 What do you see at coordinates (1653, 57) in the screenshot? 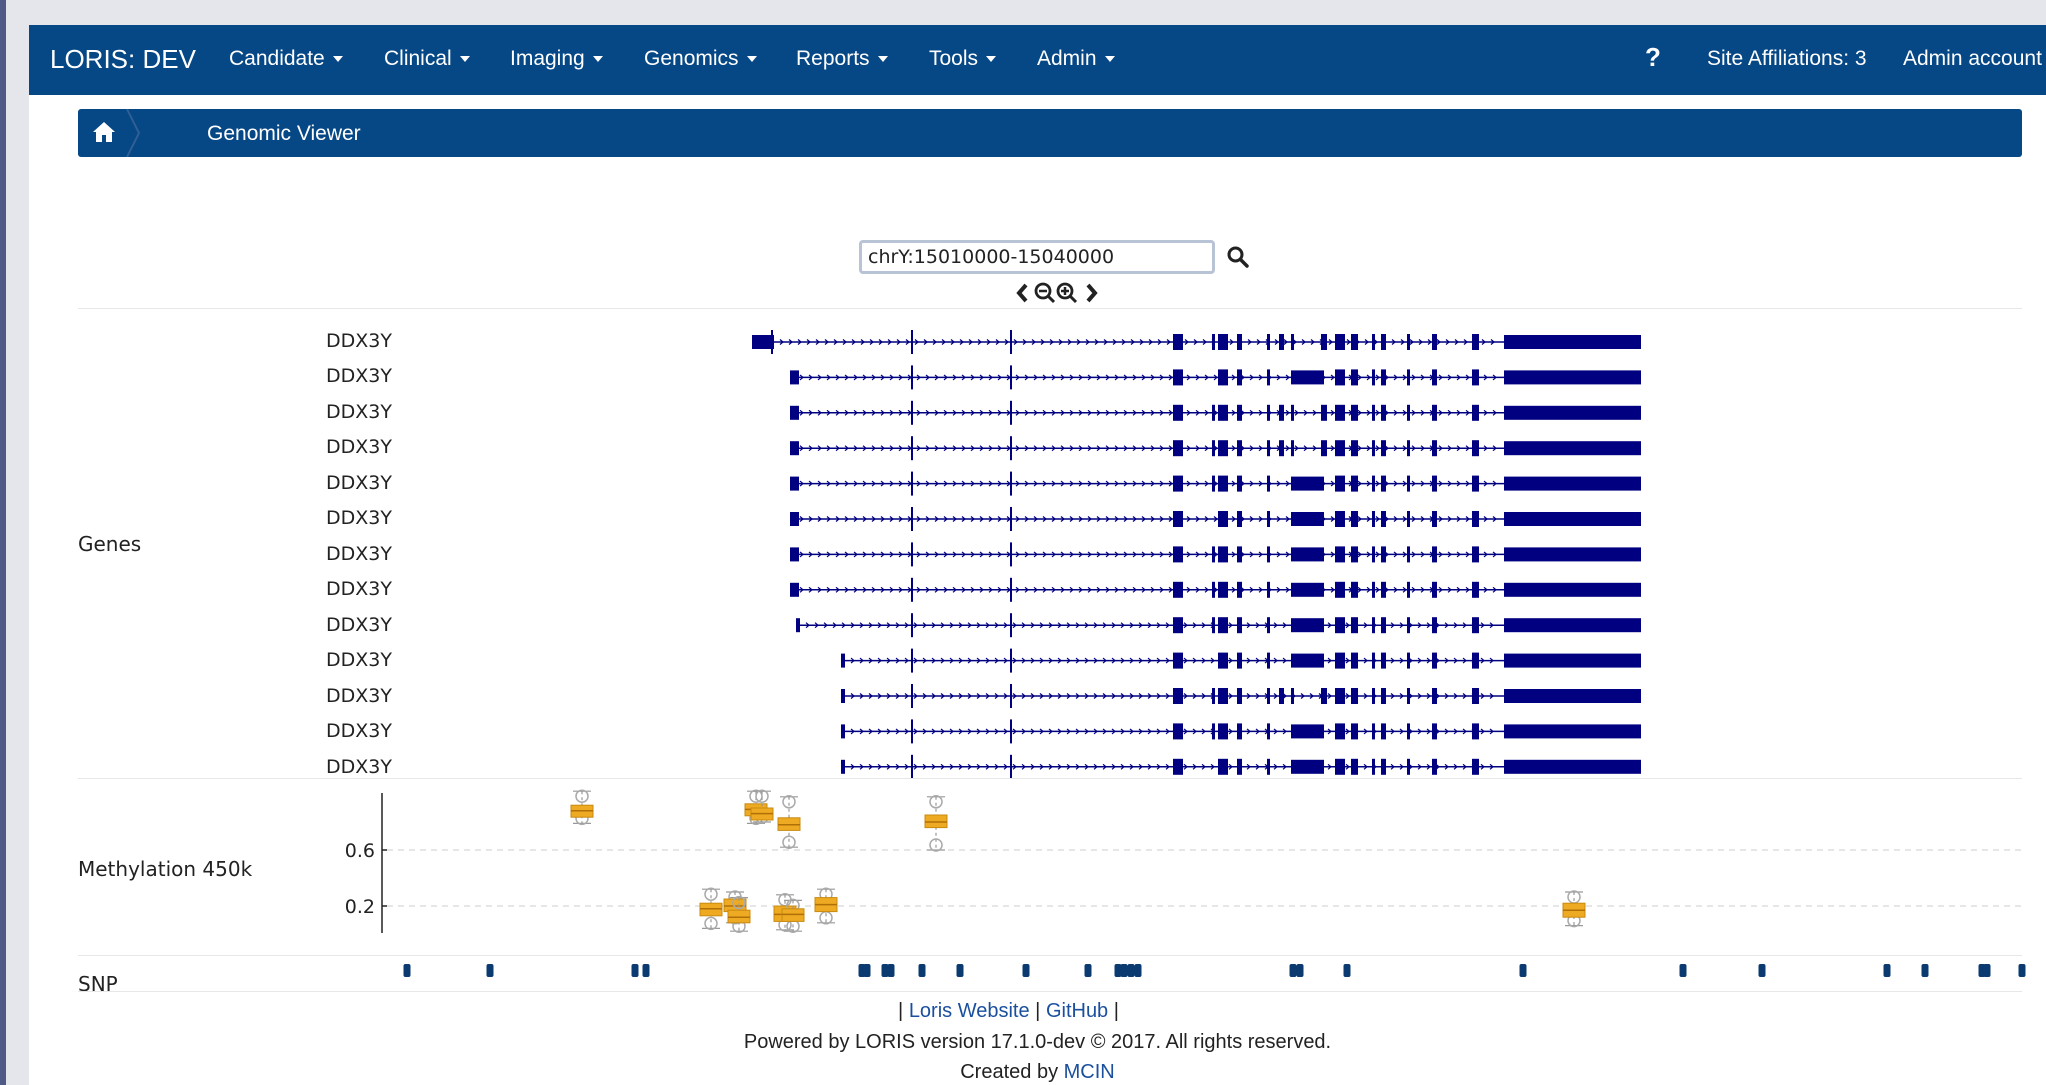
I see `help-icon: ?` at bounding box center [1653, 57].